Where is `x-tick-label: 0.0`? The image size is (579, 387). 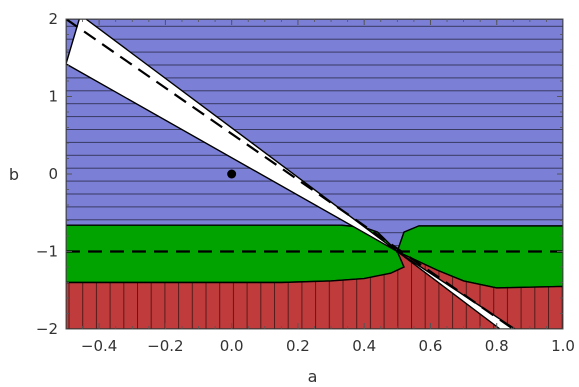
x-tick-label: 0.0 is located at coordinates (232, 346).